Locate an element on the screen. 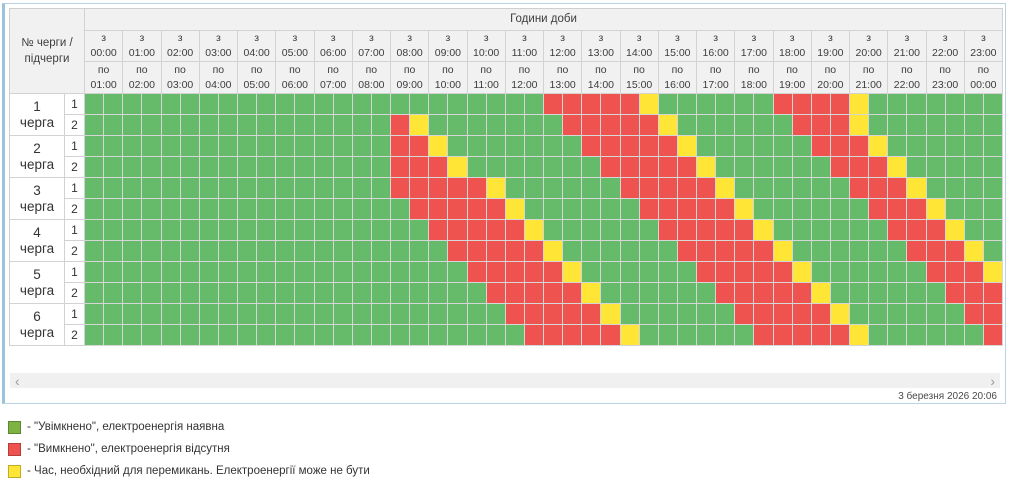 The image size is (1013, 484). scroll-left-icon: ‹ is located at coordinates (17, 380).